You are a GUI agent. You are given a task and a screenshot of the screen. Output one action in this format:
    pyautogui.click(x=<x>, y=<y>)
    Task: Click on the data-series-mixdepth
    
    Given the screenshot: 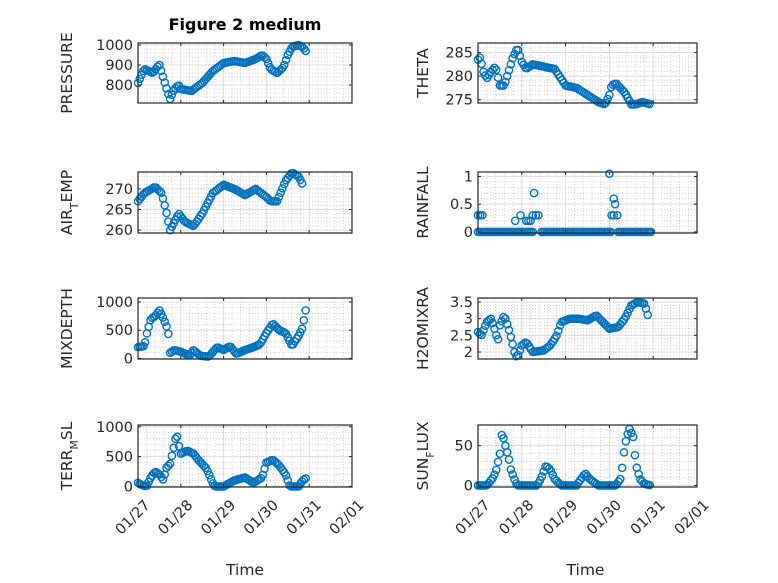 What is the action you would take?
    pyautogui.click(x=221, y=333)
    